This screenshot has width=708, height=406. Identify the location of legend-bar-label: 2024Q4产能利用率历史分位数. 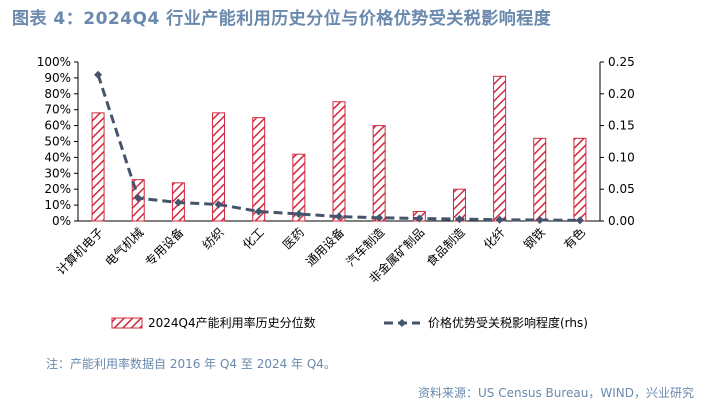
(232, 322).